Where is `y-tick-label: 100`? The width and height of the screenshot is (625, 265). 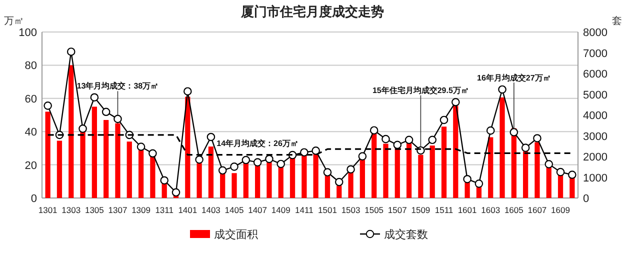
y-tick-label: 100 is located at coordinates (27, 33).